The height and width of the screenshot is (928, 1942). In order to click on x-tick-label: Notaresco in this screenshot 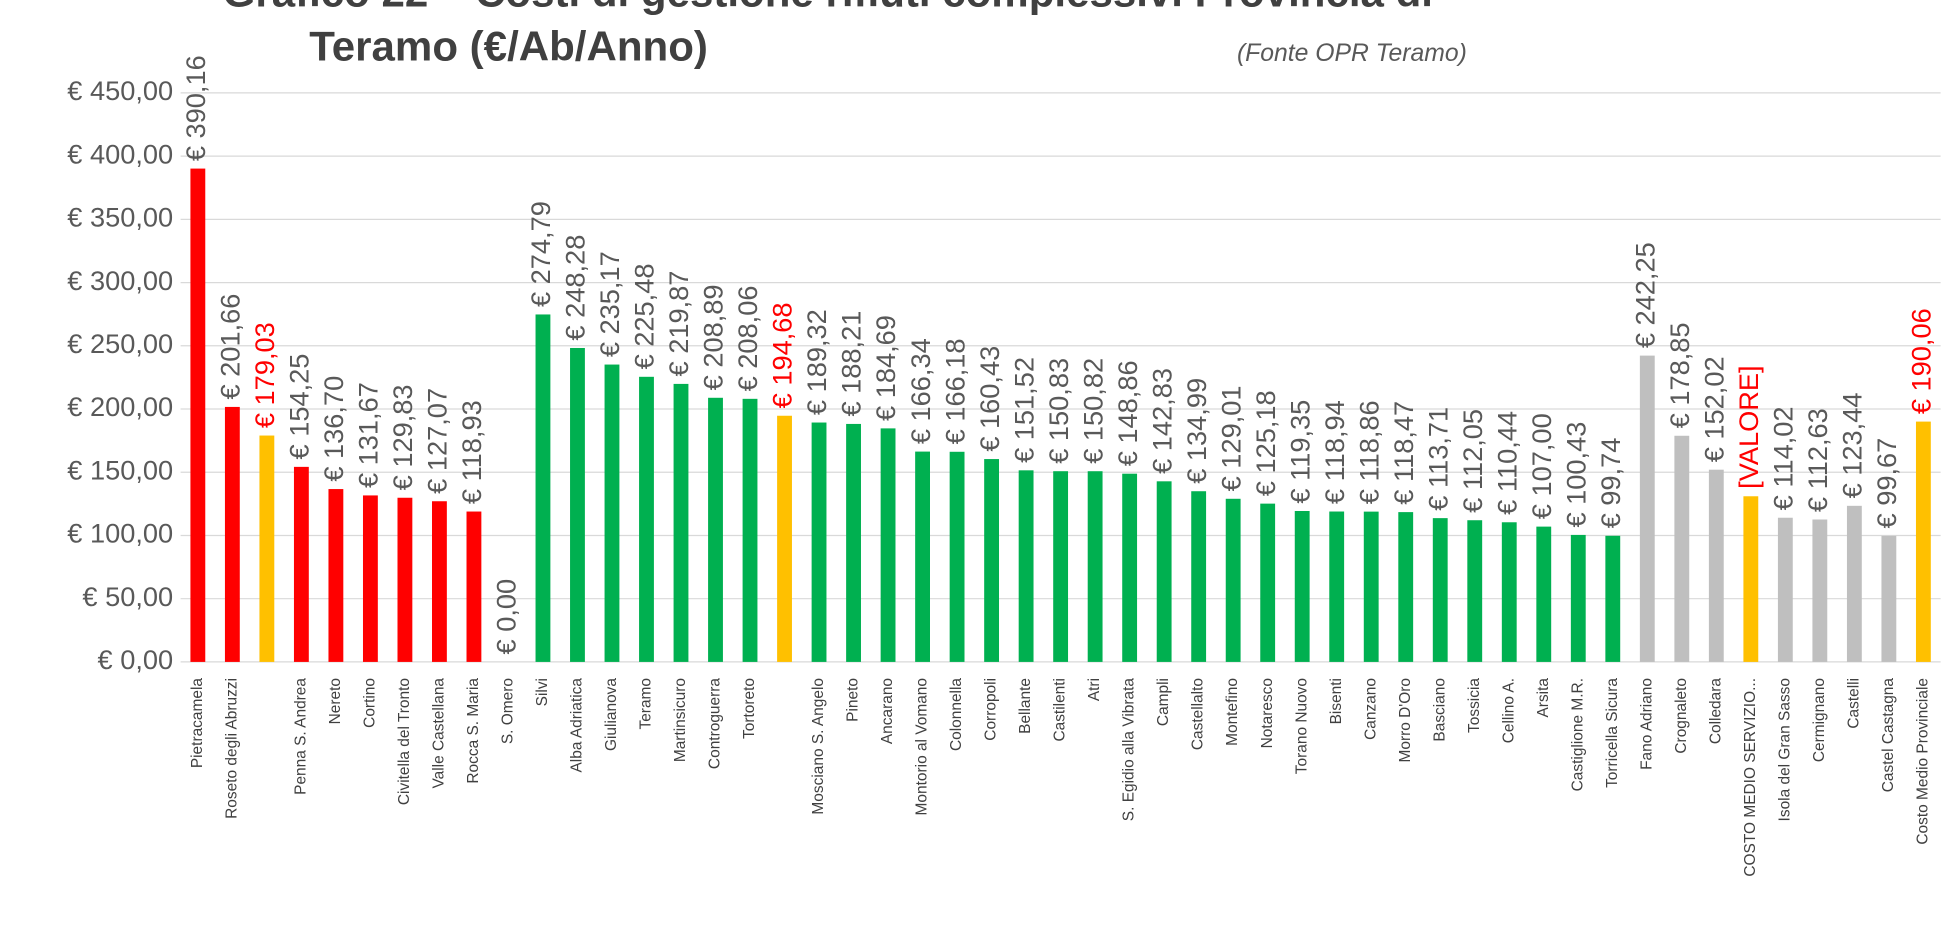, I will do `click(1267, 713)`.